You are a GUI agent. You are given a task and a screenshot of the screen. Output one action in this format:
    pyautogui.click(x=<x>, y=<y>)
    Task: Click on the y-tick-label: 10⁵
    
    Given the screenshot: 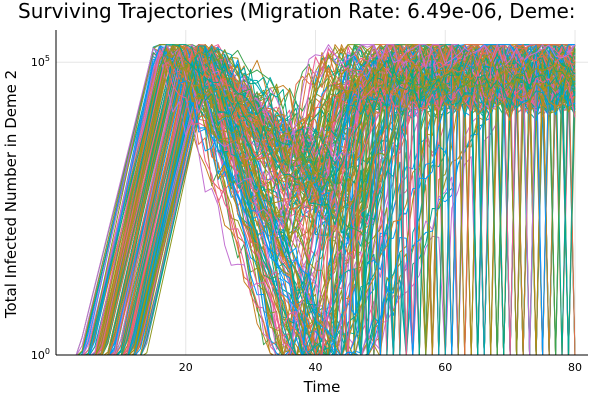 What is the action you would take?
    pyautogui.click(x=40, y=61)
    